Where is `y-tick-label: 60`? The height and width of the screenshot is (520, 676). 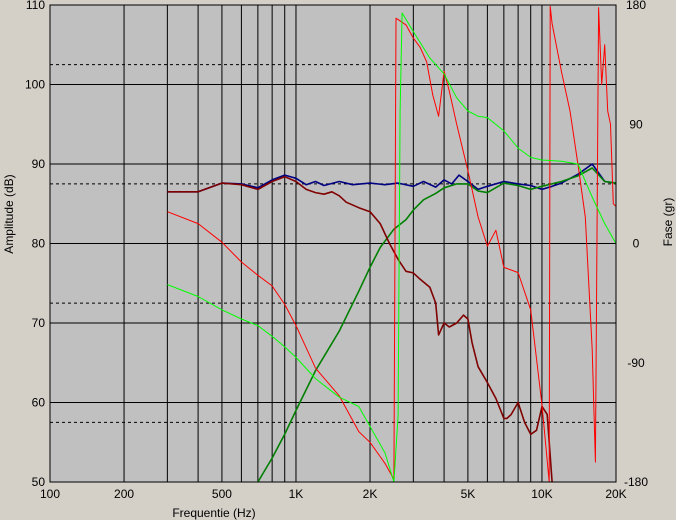 y-tick-label: 60 is located at coordinates (39, 403).